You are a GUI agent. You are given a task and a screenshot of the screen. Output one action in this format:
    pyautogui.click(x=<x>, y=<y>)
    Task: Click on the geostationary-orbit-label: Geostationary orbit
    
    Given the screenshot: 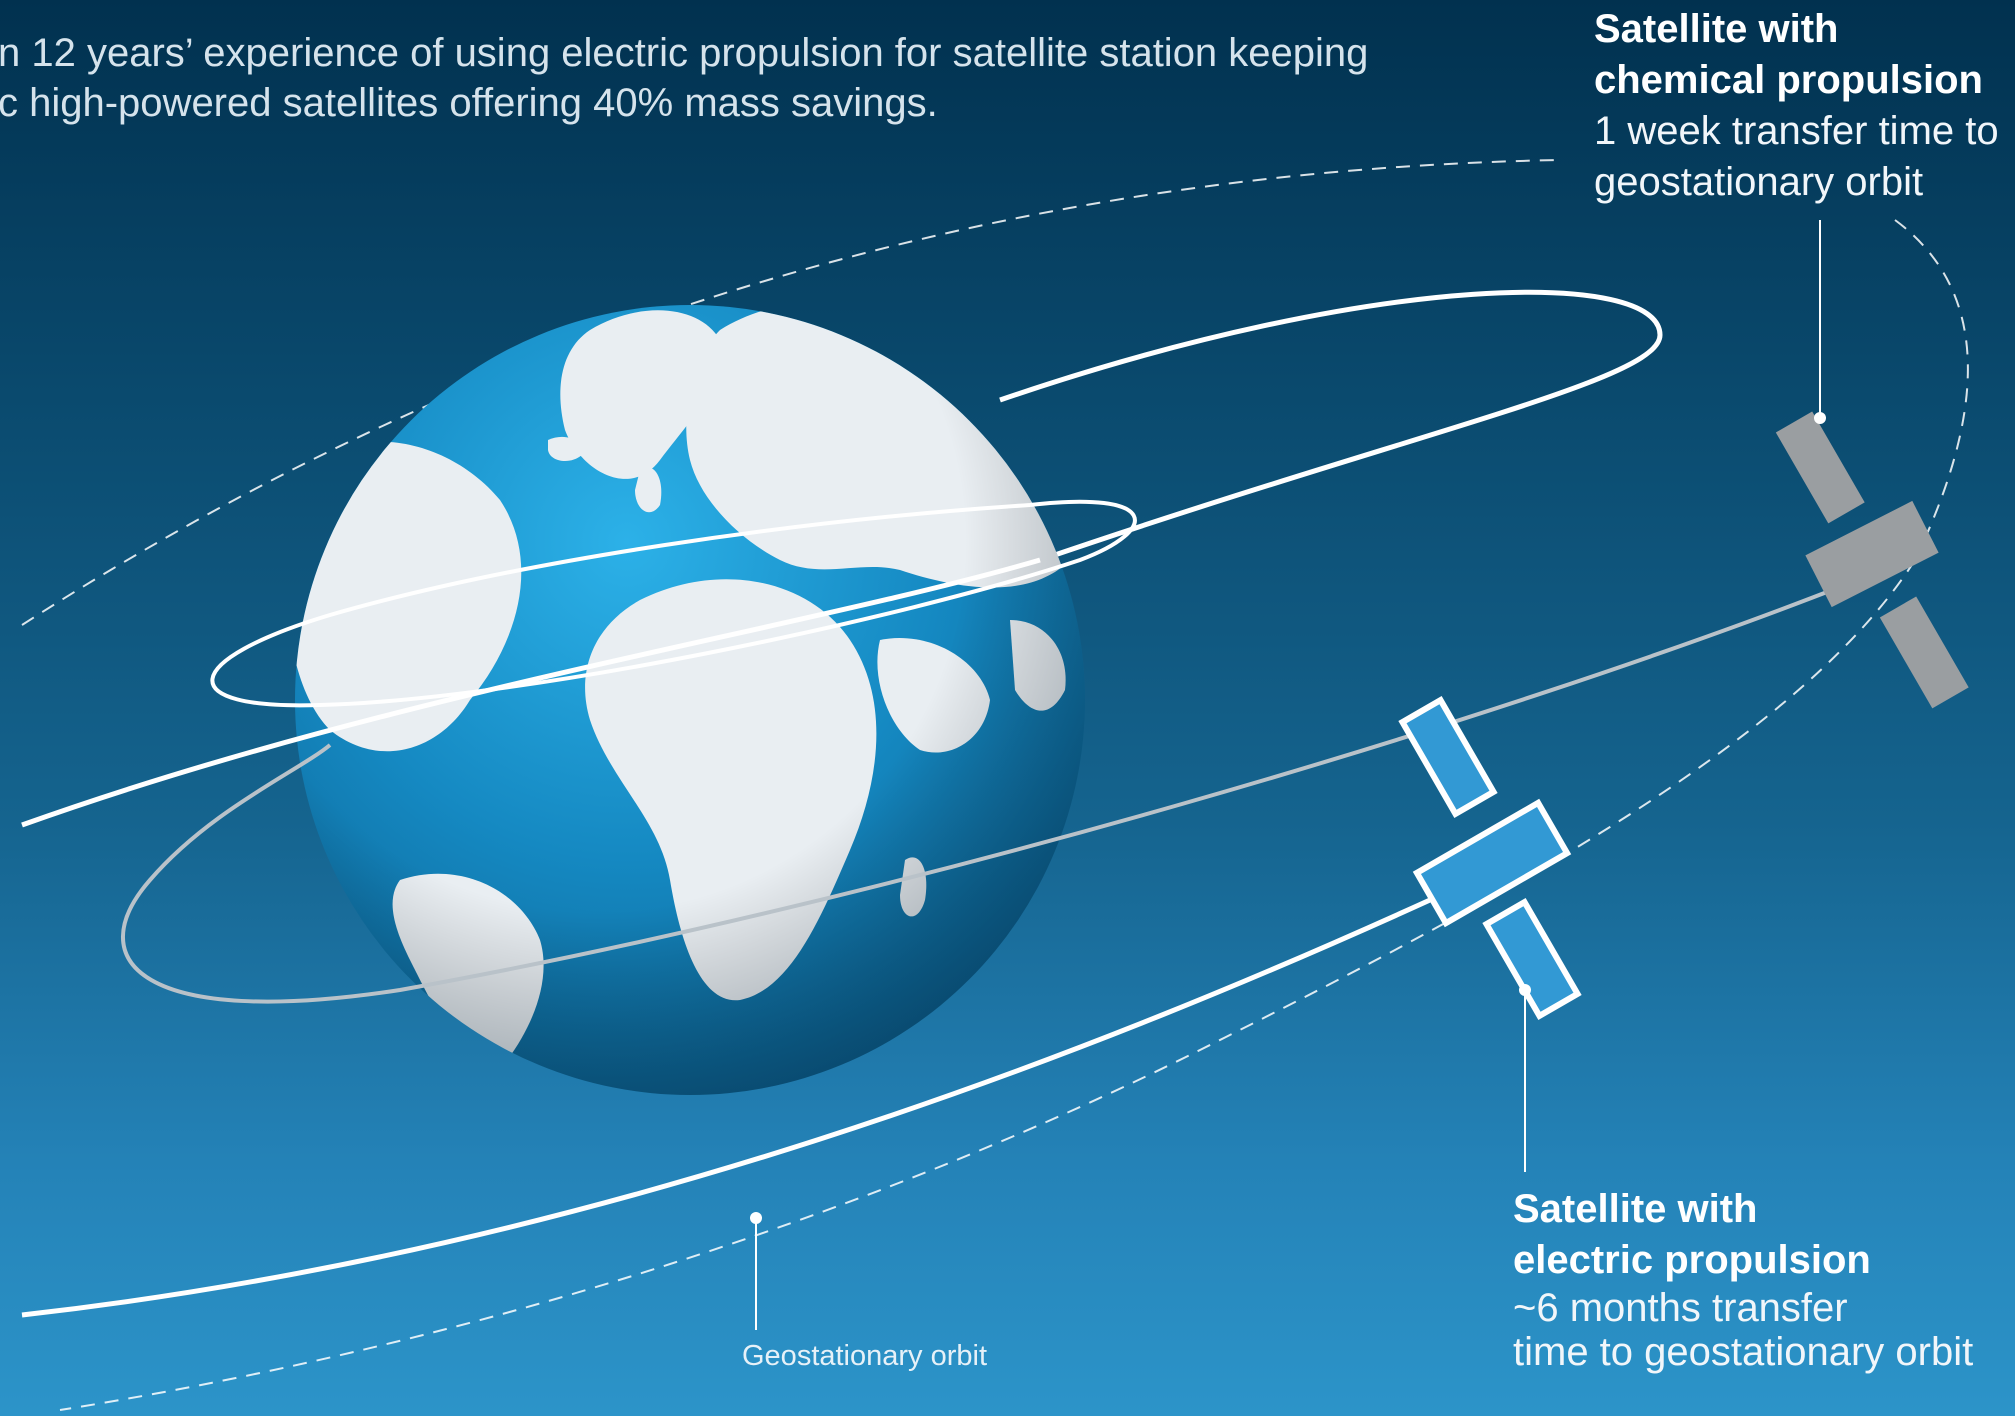 What is the action you would take?
    pyautogui.click(x=865, y=1356)
    